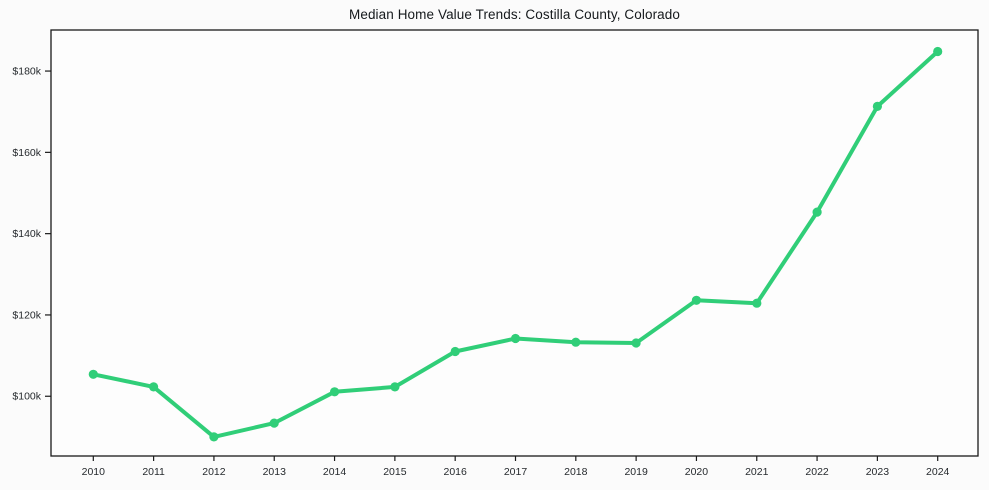 The width and height of the screenshot is (989, 490). What do you see at coordinates (878, 472) in the screenshot?
I see `x-tick-label: 2023` at bounding box center [878, 472].